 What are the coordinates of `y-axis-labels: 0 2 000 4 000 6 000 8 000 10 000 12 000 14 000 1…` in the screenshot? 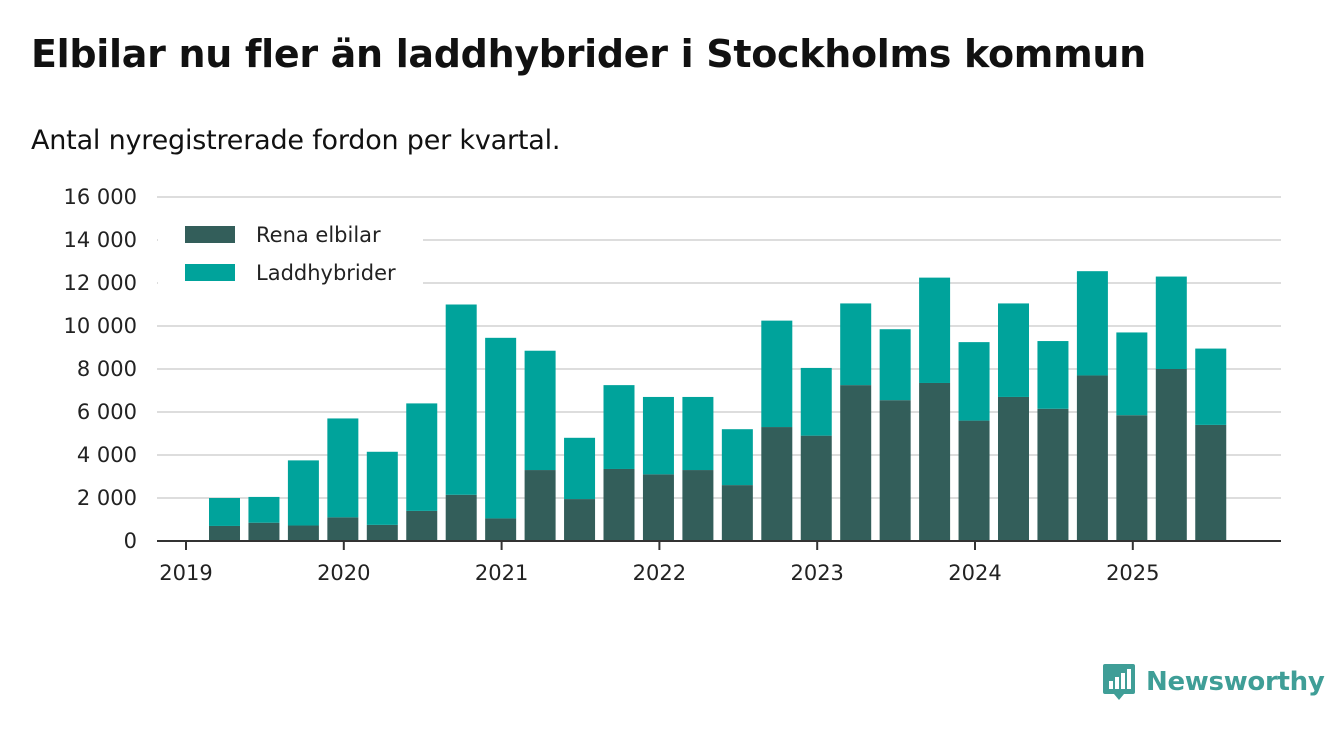 It's located at (100, 369).